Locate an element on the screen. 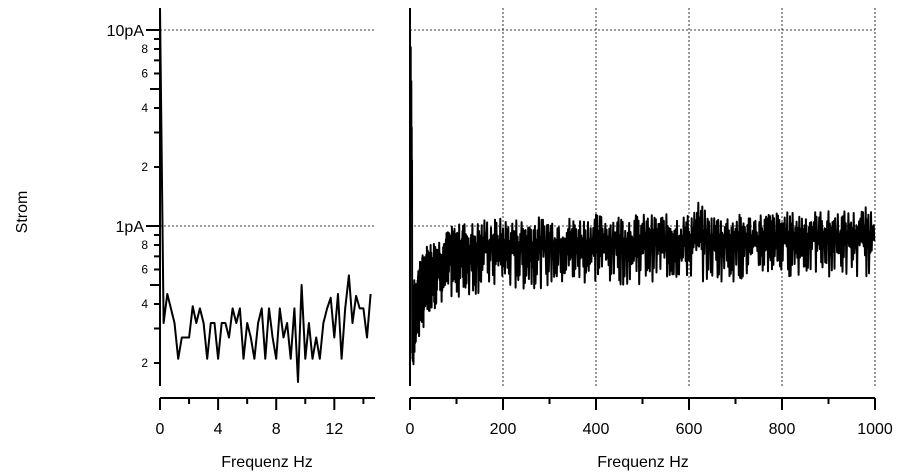 This screenshot has height=474, width=904. x-tick-label: 1000 is located at coordinates (875, 429).